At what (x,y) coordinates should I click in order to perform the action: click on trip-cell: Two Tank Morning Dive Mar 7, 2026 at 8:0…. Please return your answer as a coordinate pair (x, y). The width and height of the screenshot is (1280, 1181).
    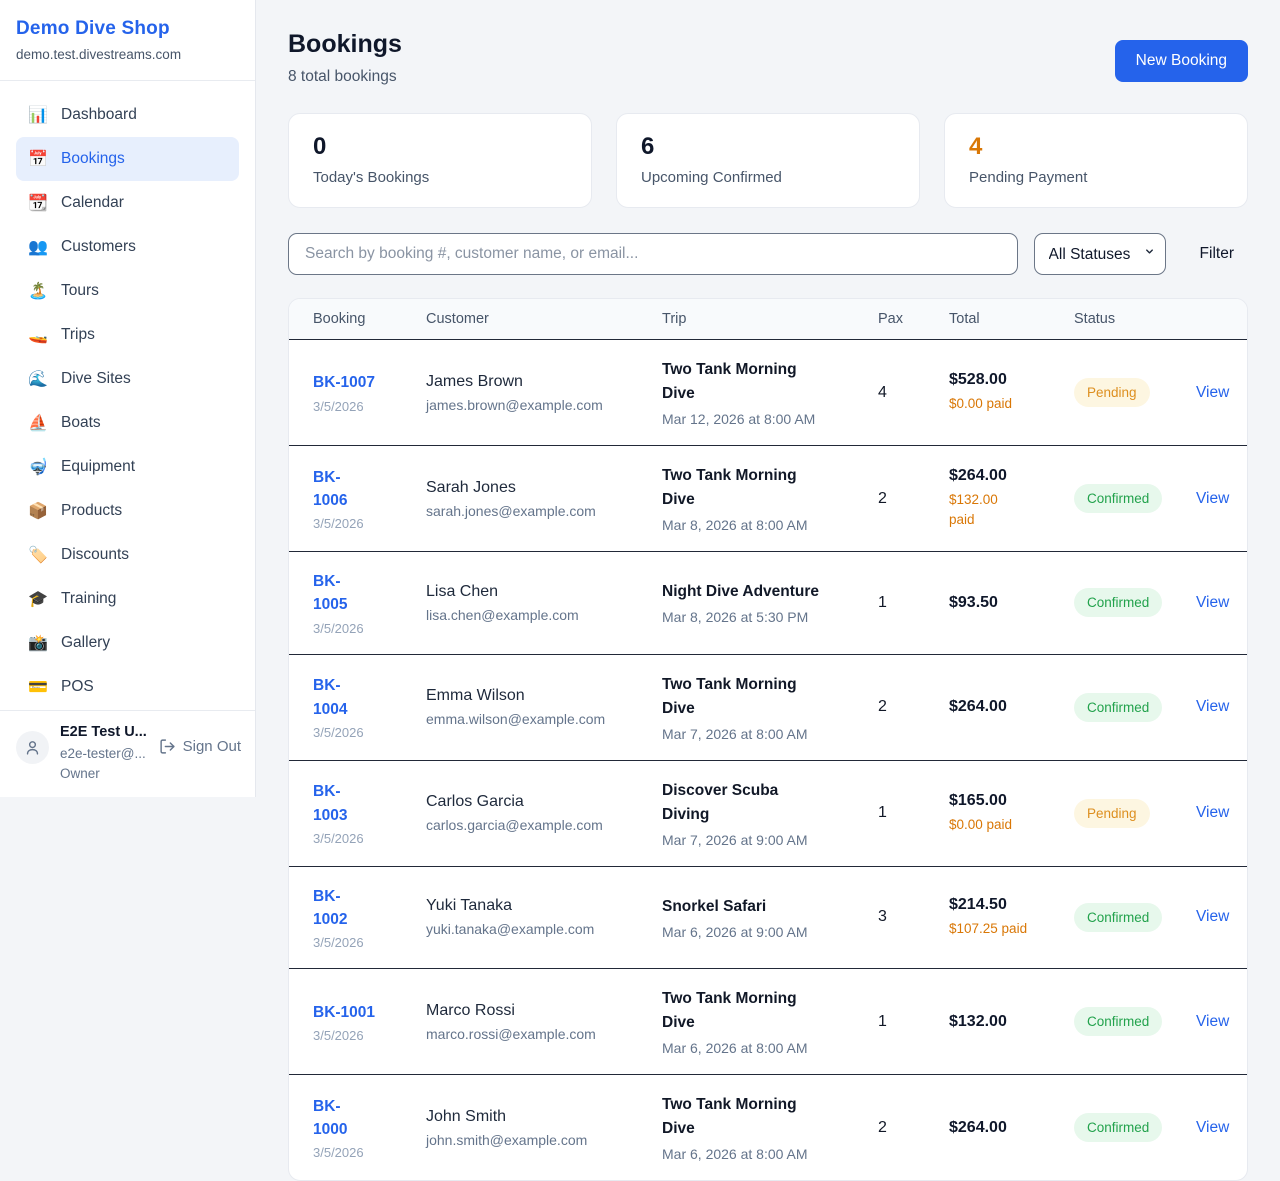
    Looking at the image, I should click on (770, 707).